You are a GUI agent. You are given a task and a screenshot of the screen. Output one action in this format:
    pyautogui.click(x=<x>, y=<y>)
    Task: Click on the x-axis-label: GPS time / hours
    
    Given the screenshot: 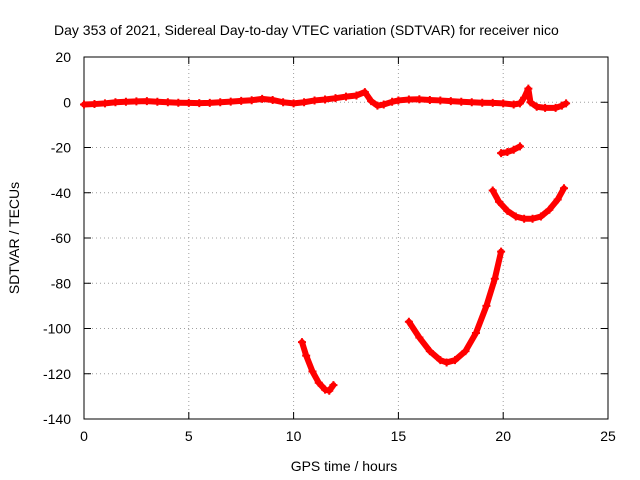 What is the action you would take?
    pyautogui.click(x=344, y=466)
    